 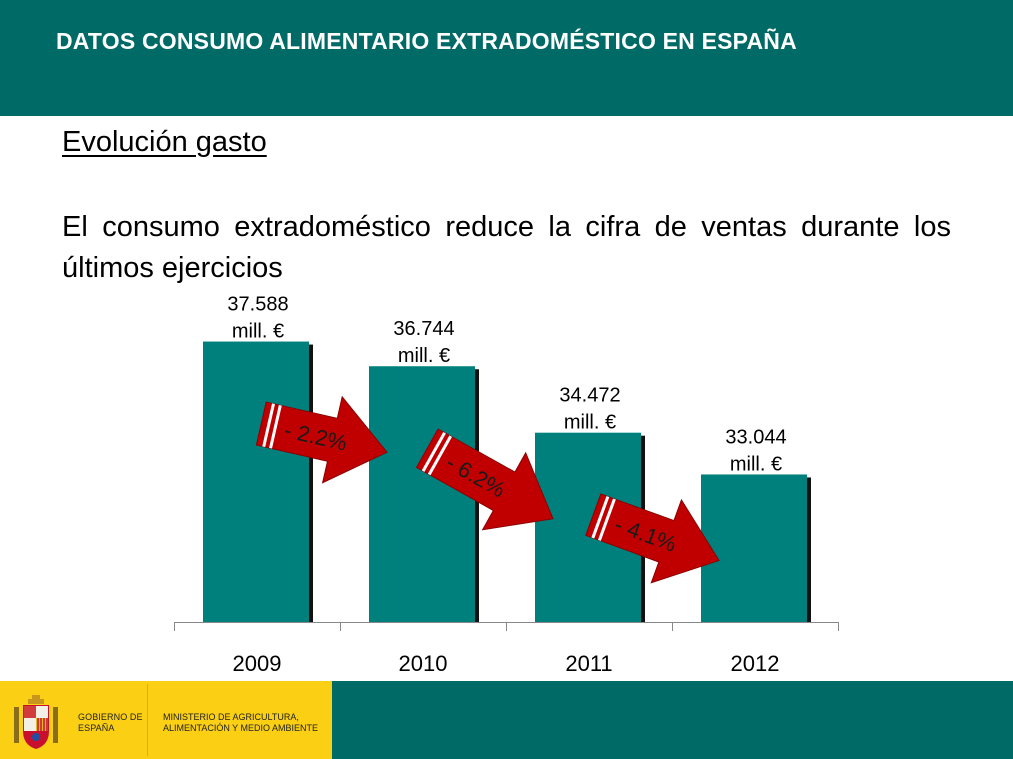 What do you see at coordinates (36, 722) in the screenshot?
I see `coat-of-arms-icon` at bounding box center [36, 722].